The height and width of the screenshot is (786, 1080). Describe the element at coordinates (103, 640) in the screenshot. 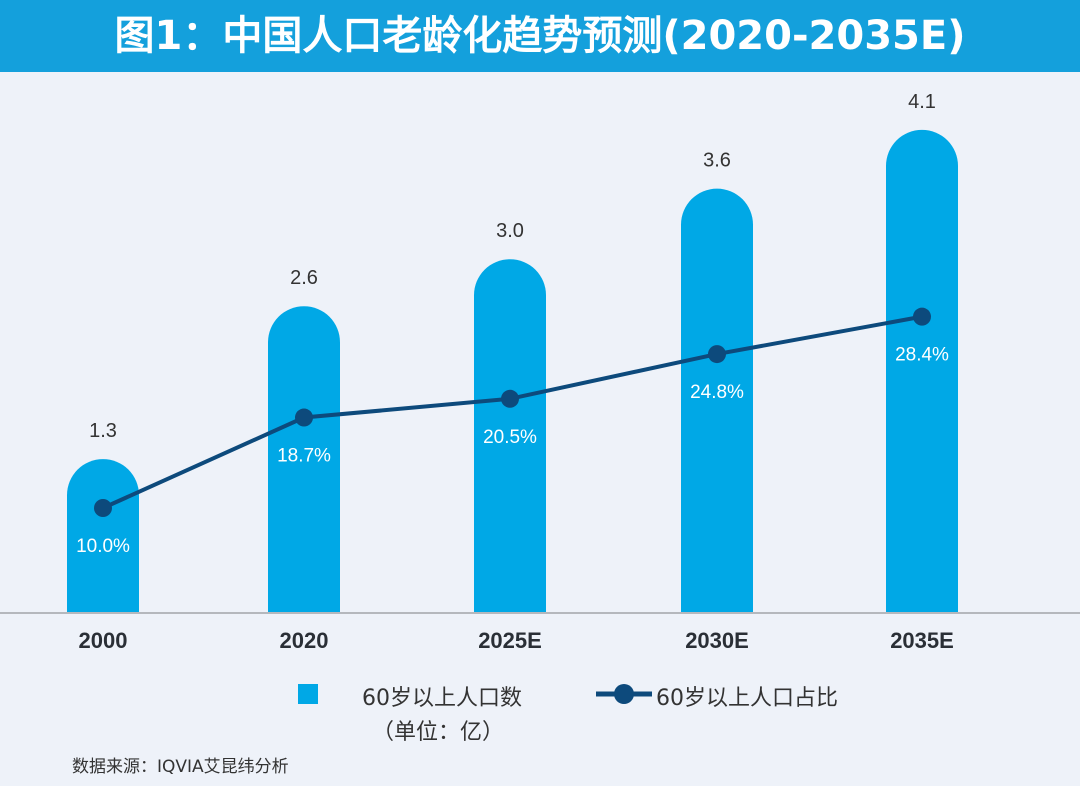

I see `x-tick-label: 2000` at that location.